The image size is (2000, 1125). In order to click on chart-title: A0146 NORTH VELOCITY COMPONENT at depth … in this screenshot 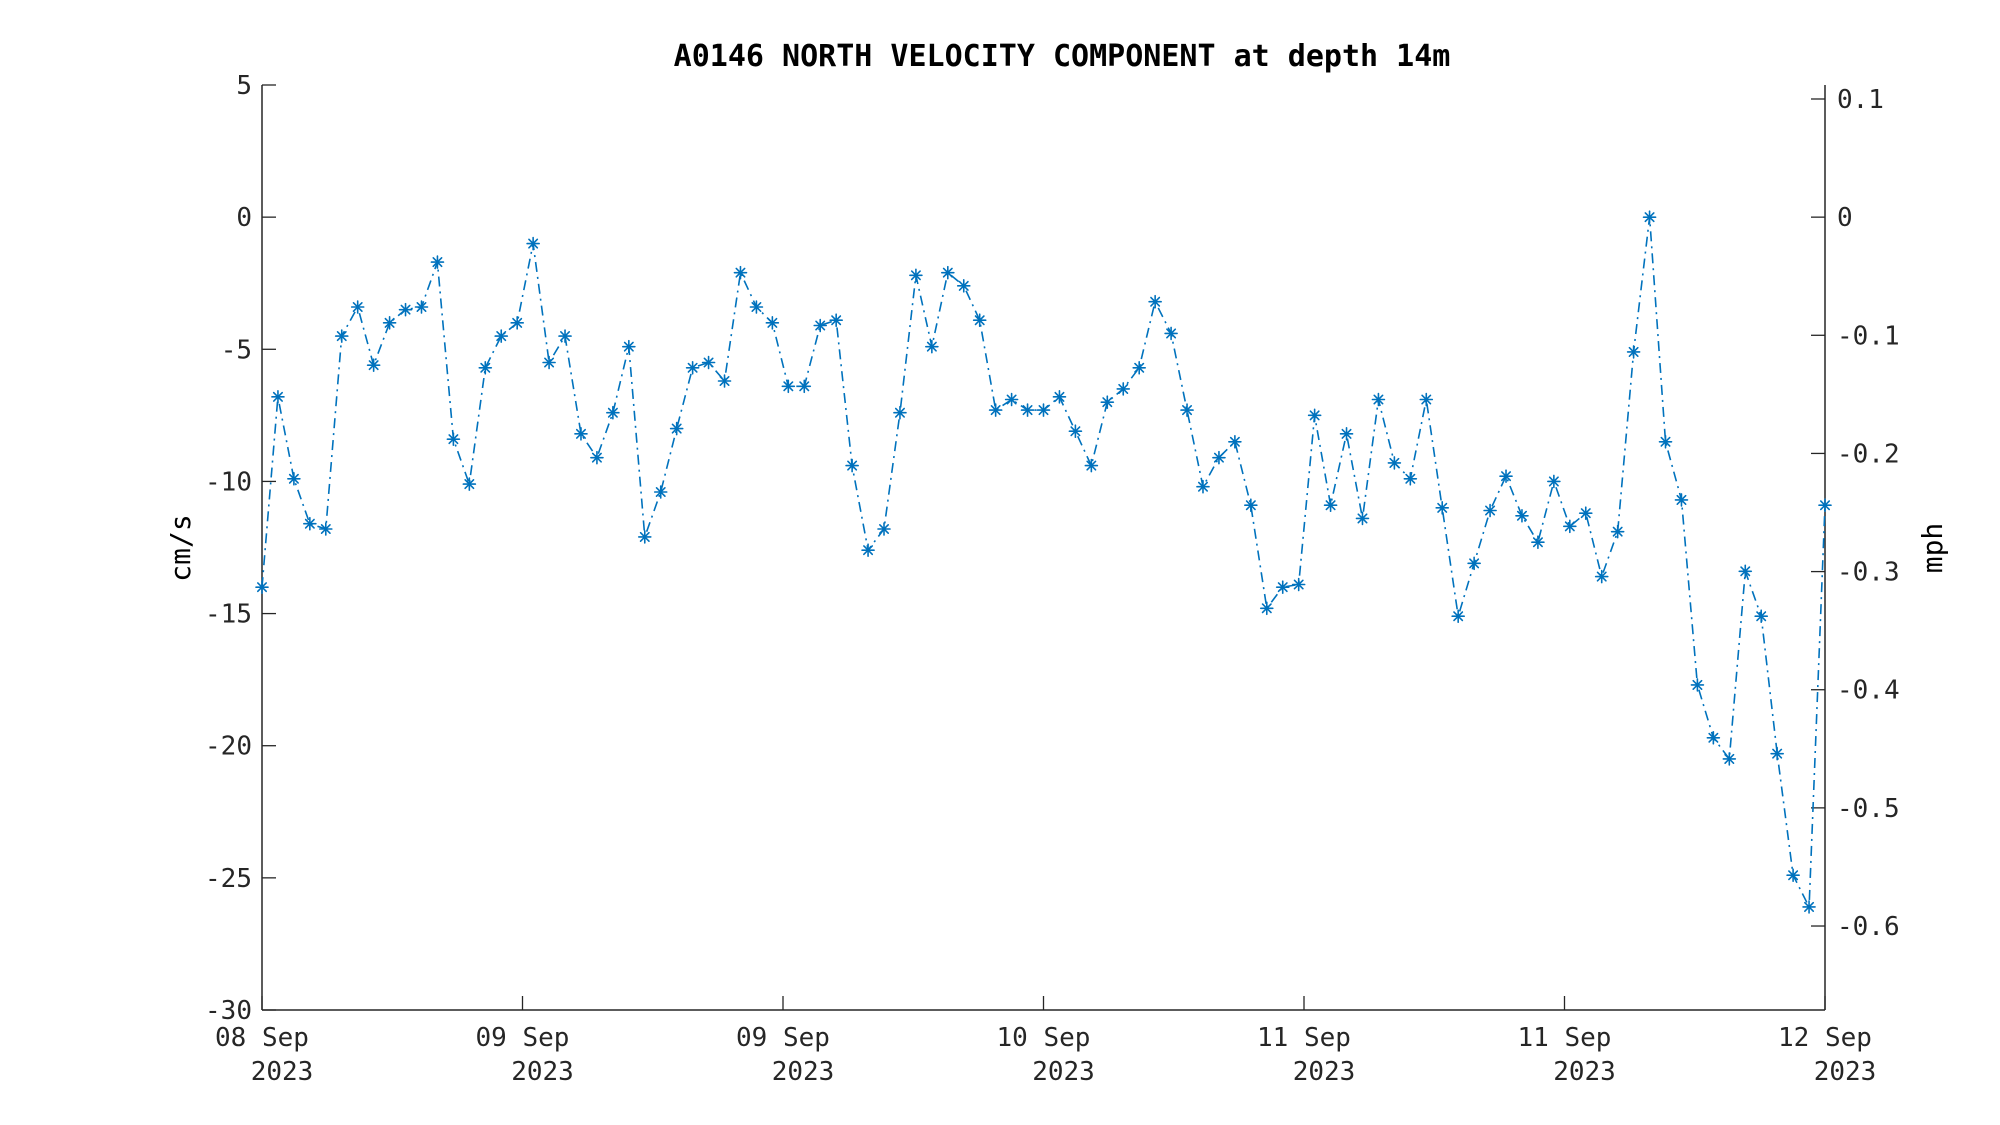, I will do `click(1062, 56)`.